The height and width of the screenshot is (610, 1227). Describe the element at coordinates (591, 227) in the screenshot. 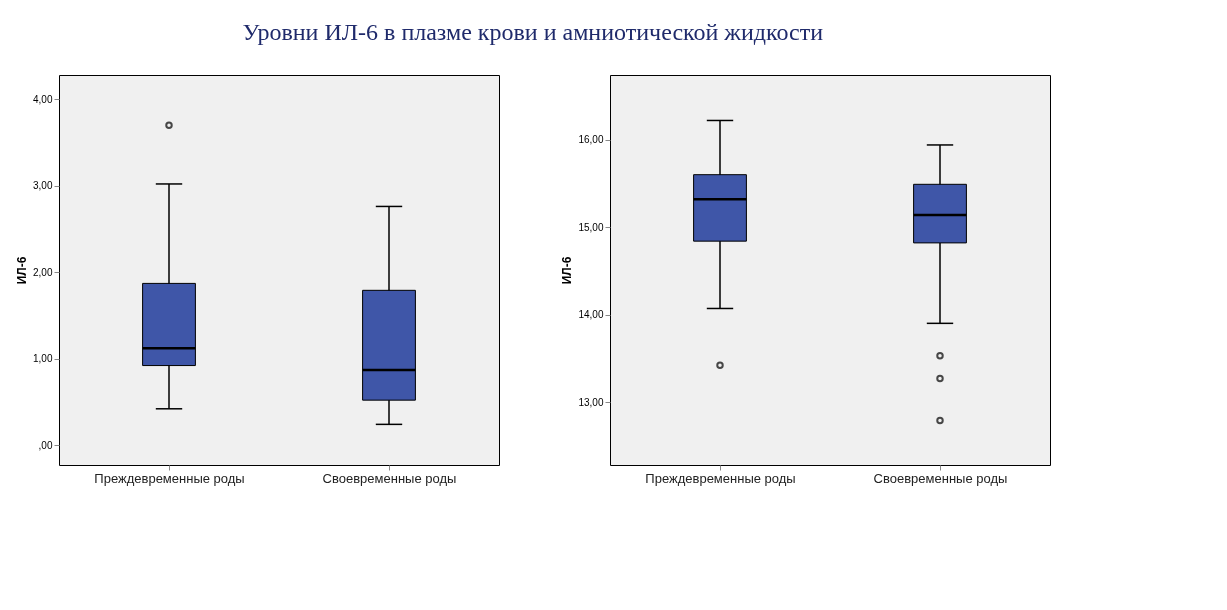

I see `y-tick-label: 15,00` at that location.